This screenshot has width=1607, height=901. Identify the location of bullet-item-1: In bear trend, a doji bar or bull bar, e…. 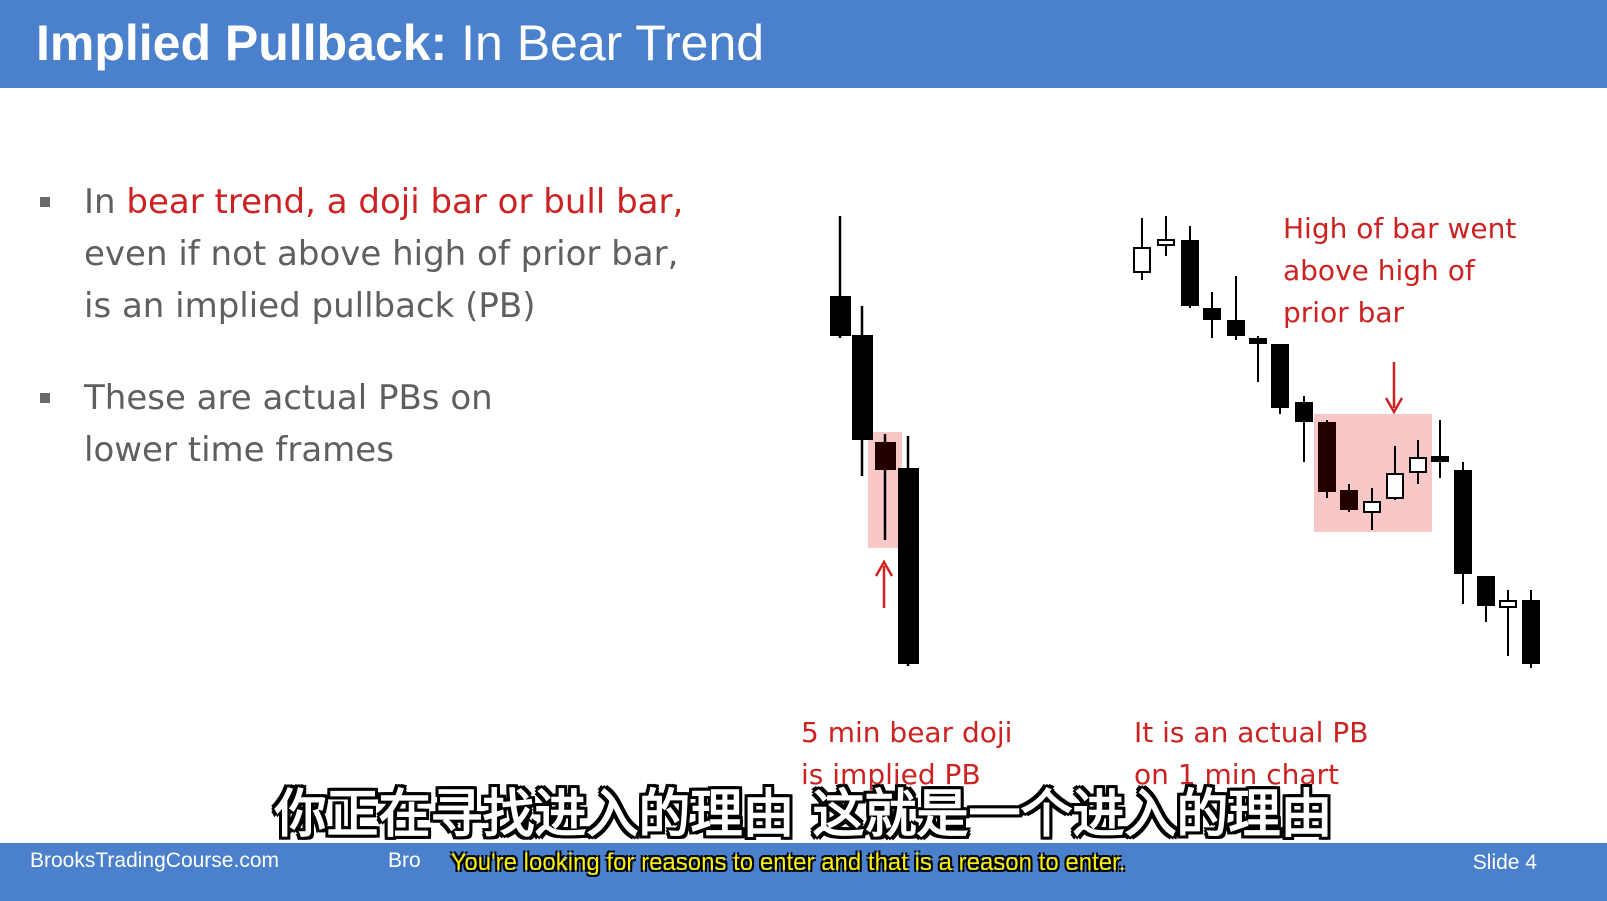
(386, 254).